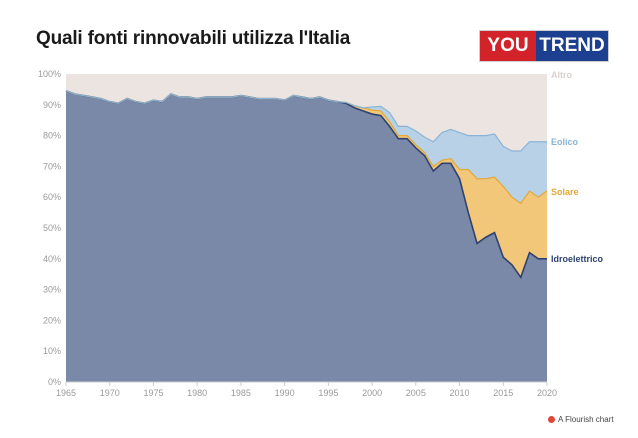  What do you see at coordinates (52, 351) in the screenshot?
I see `y-tick-label: 10%` at bounding box center [52, 351].